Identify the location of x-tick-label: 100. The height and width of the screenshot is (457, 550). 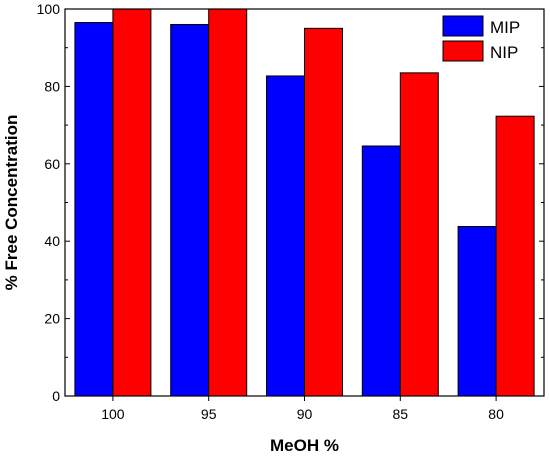
(113, 414).